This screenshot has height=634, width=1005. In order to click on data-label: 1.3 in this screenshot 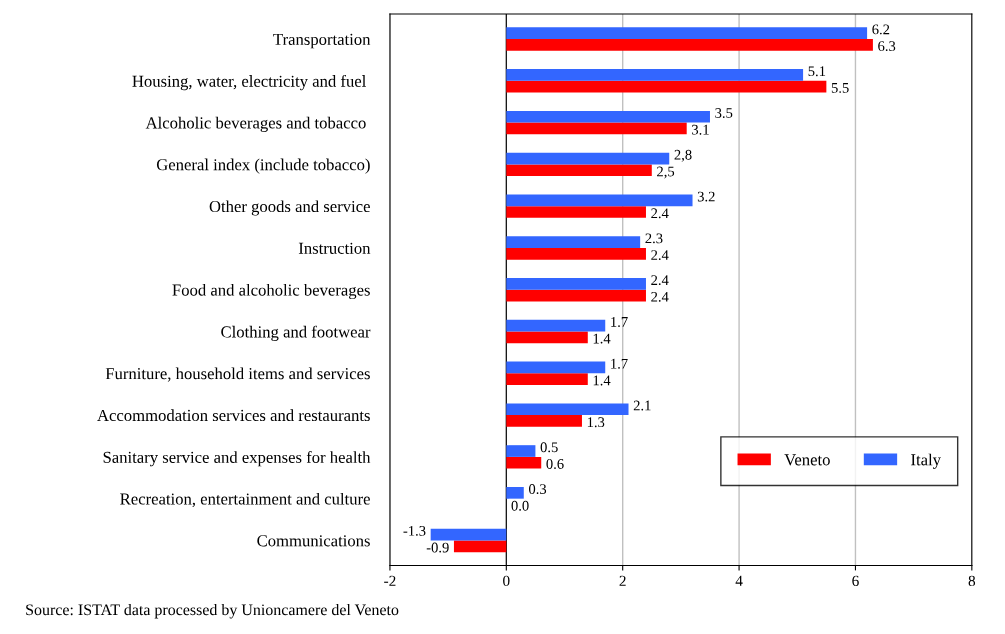, I will do `click(596, 422)`.